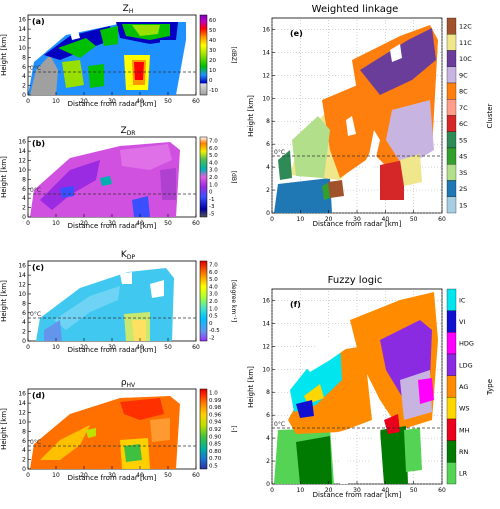 This screenshot has width=500, height=509. What do you see at coordinates (356, 388) in the screenshot?
I see `panel-f-class-field` at bounding box center [356, 388].